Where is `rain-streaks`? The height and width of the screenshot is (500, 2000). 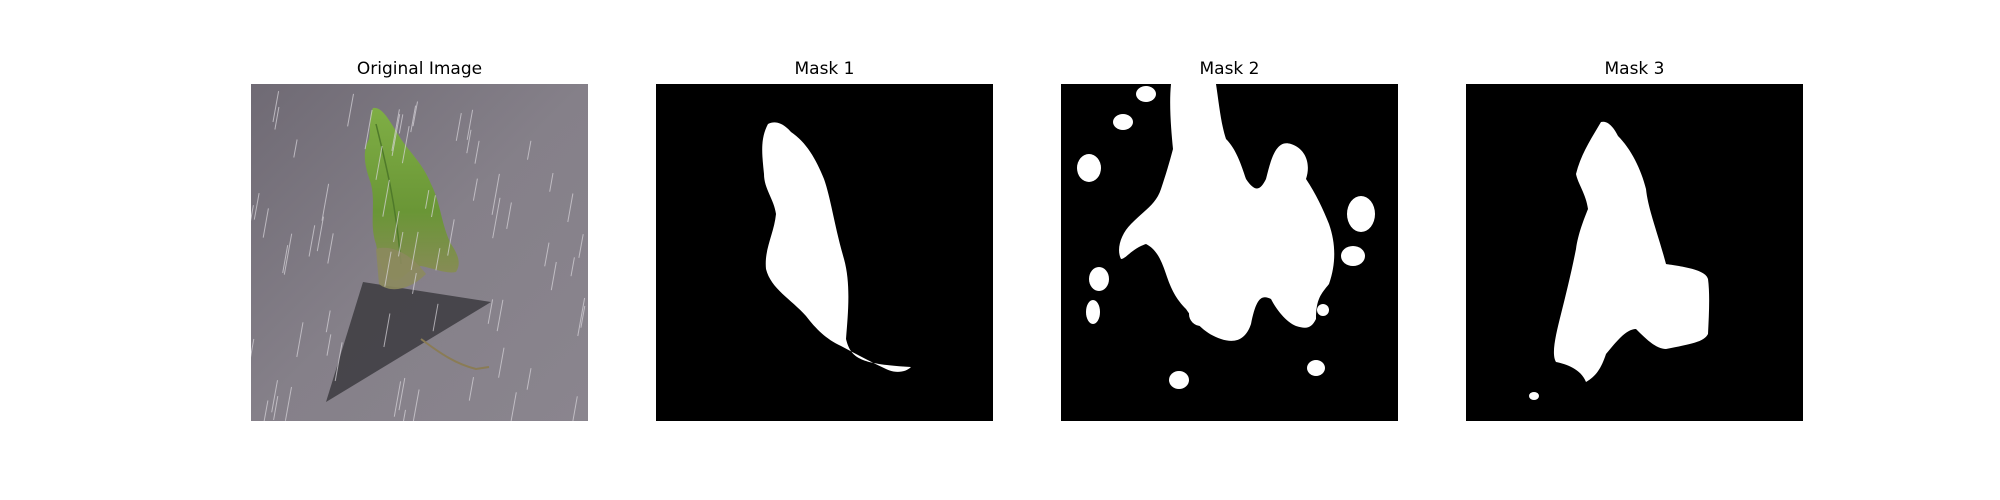
rain-streaks is located at coordinates (418, 256).